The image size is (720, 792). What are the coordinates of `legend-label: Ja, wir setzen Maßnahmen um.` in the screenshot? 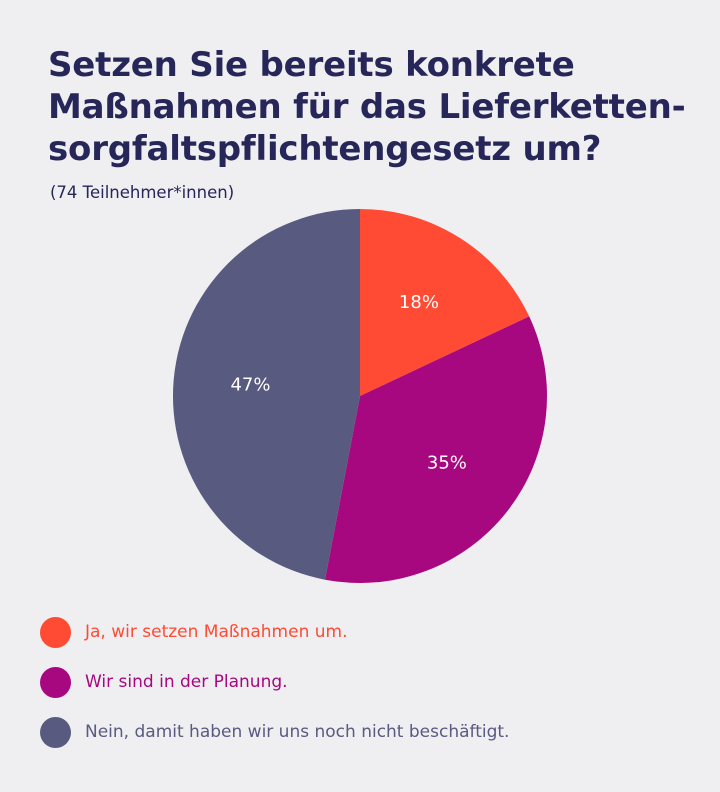 It's located at (216, 632).